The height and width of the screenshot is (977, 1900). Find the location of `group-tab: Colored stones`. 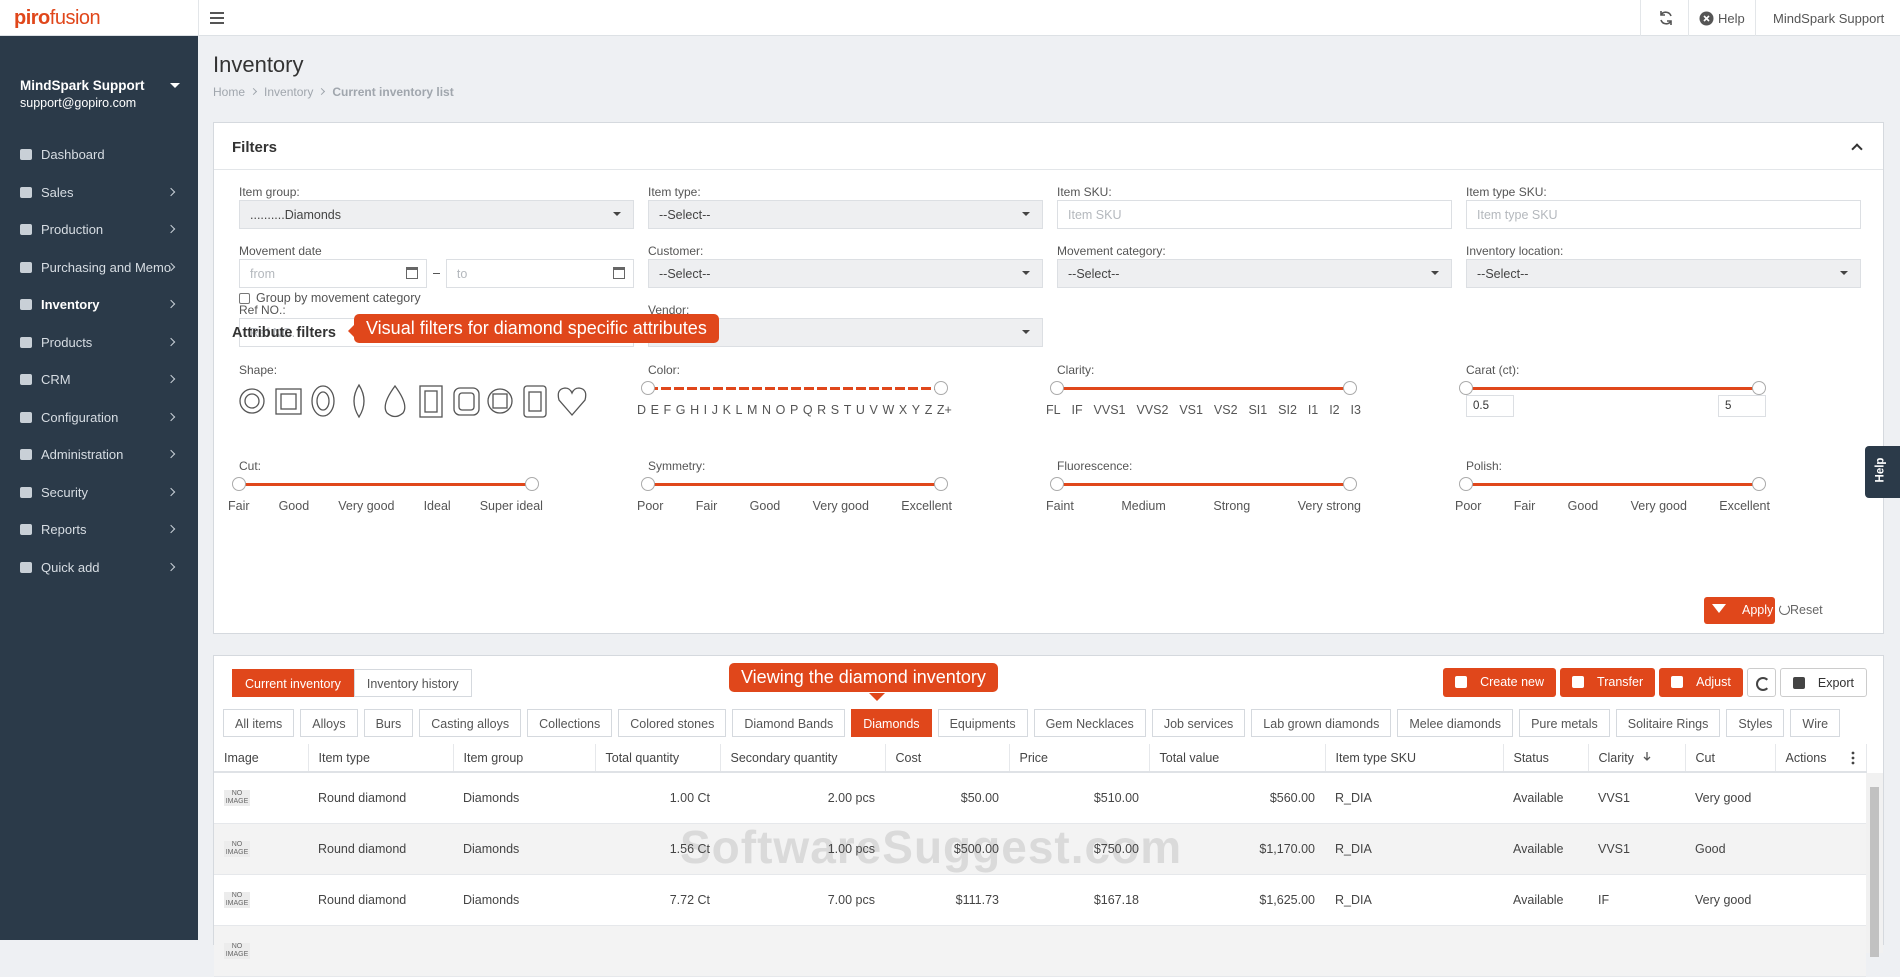

group-tab: Colored stones is located at coordinates (672, 723).